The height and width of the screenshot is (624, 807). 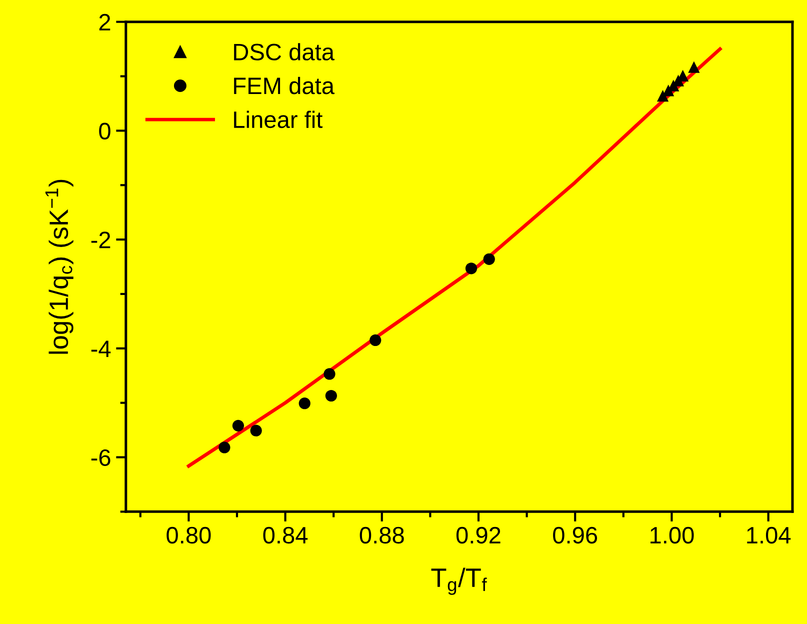 I want to click on y-axis-title: log(1/q$_{c}$) (sK$^{−1}$), so click(x=59, y=267).